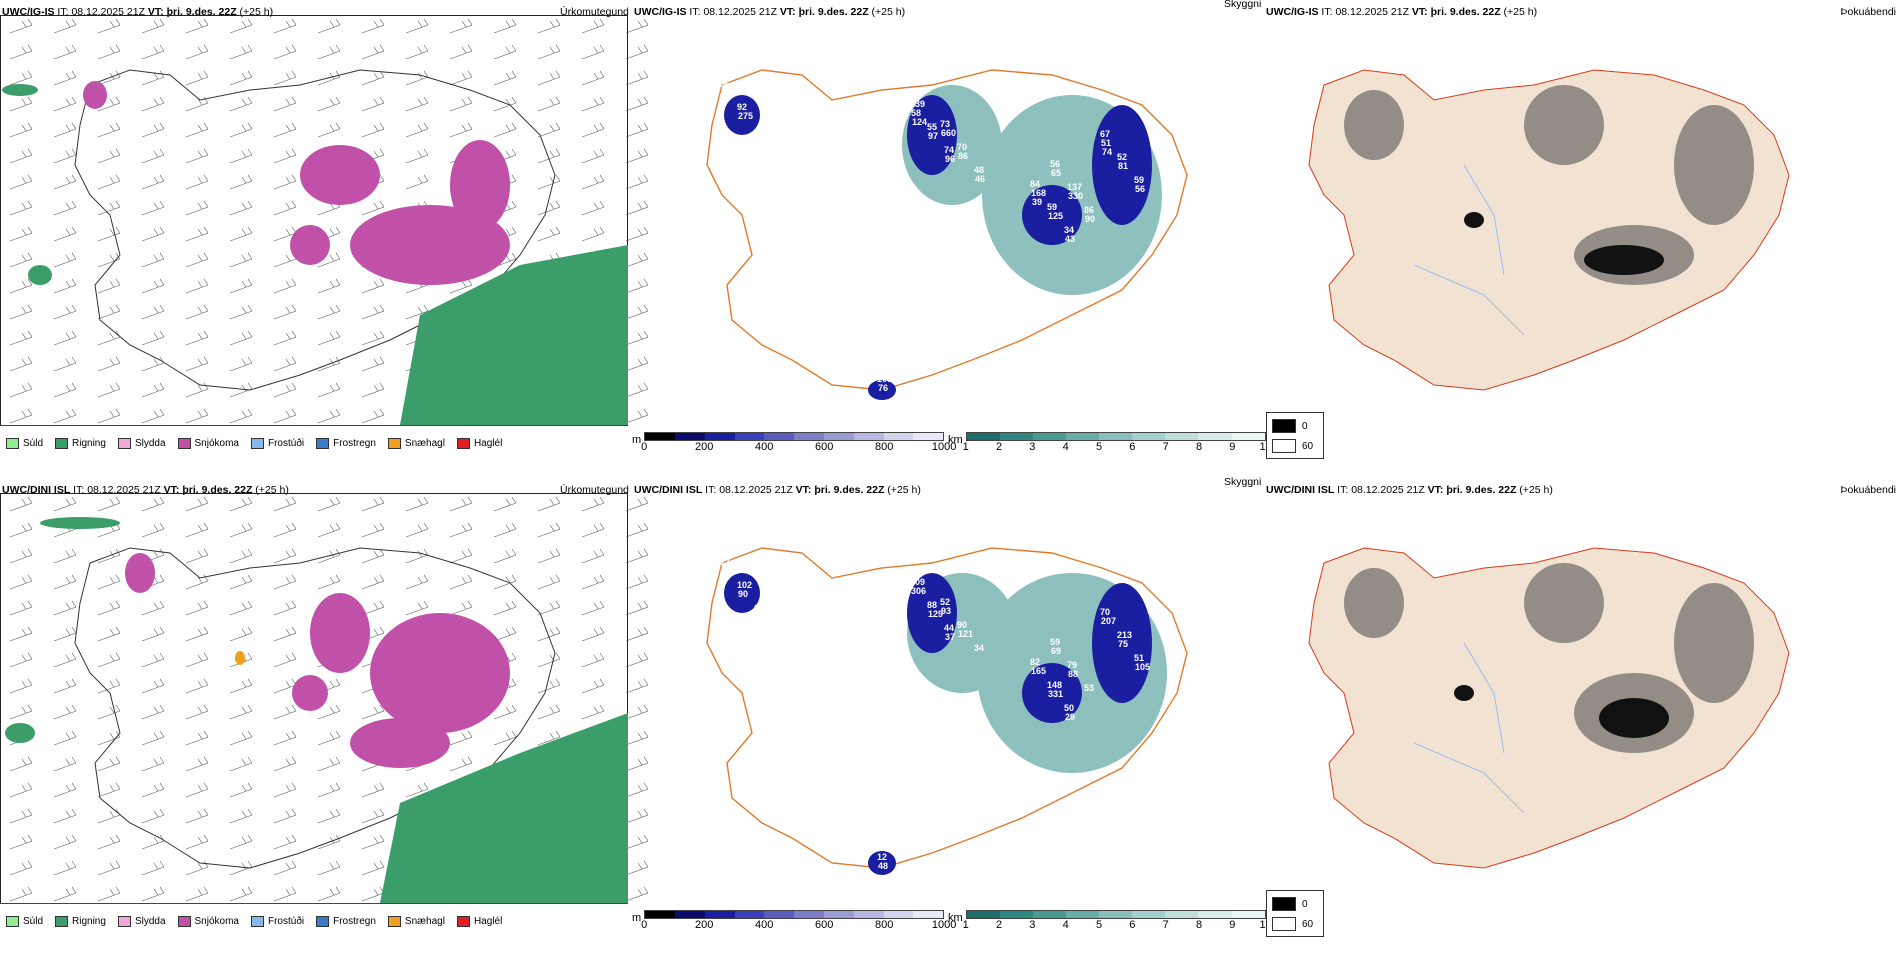 The height and width of the screenshot is (953, 1900). Describe the element at coordinates (932, 127) in the screenshot. I see `ceiling-value-label: 55` at that location.